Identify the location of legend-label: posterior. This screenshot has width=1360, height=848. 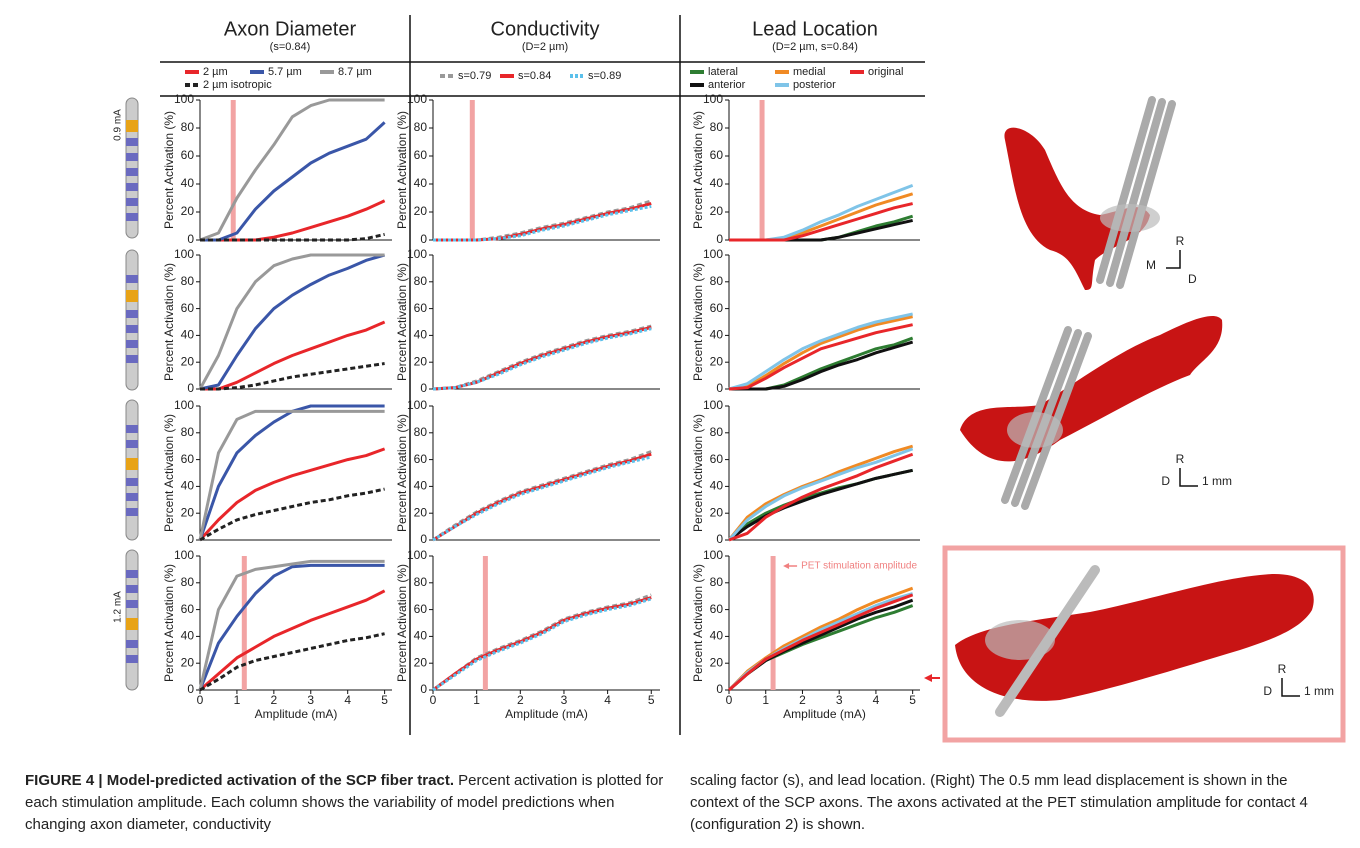
(814, 85).